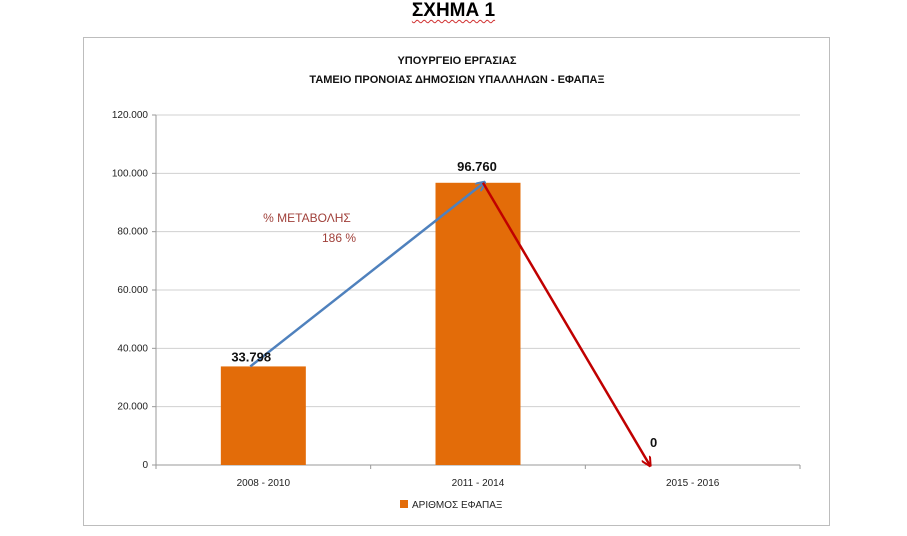  I want to click on decrease-arrow, so click(565, 323).